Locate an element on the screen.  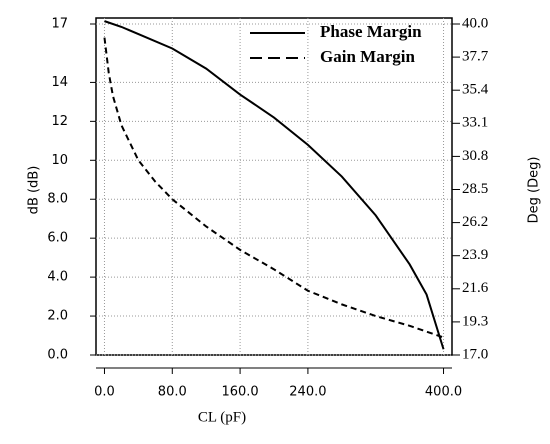
y2-tick-label: 33.1 is located at coordinates (475, 123).